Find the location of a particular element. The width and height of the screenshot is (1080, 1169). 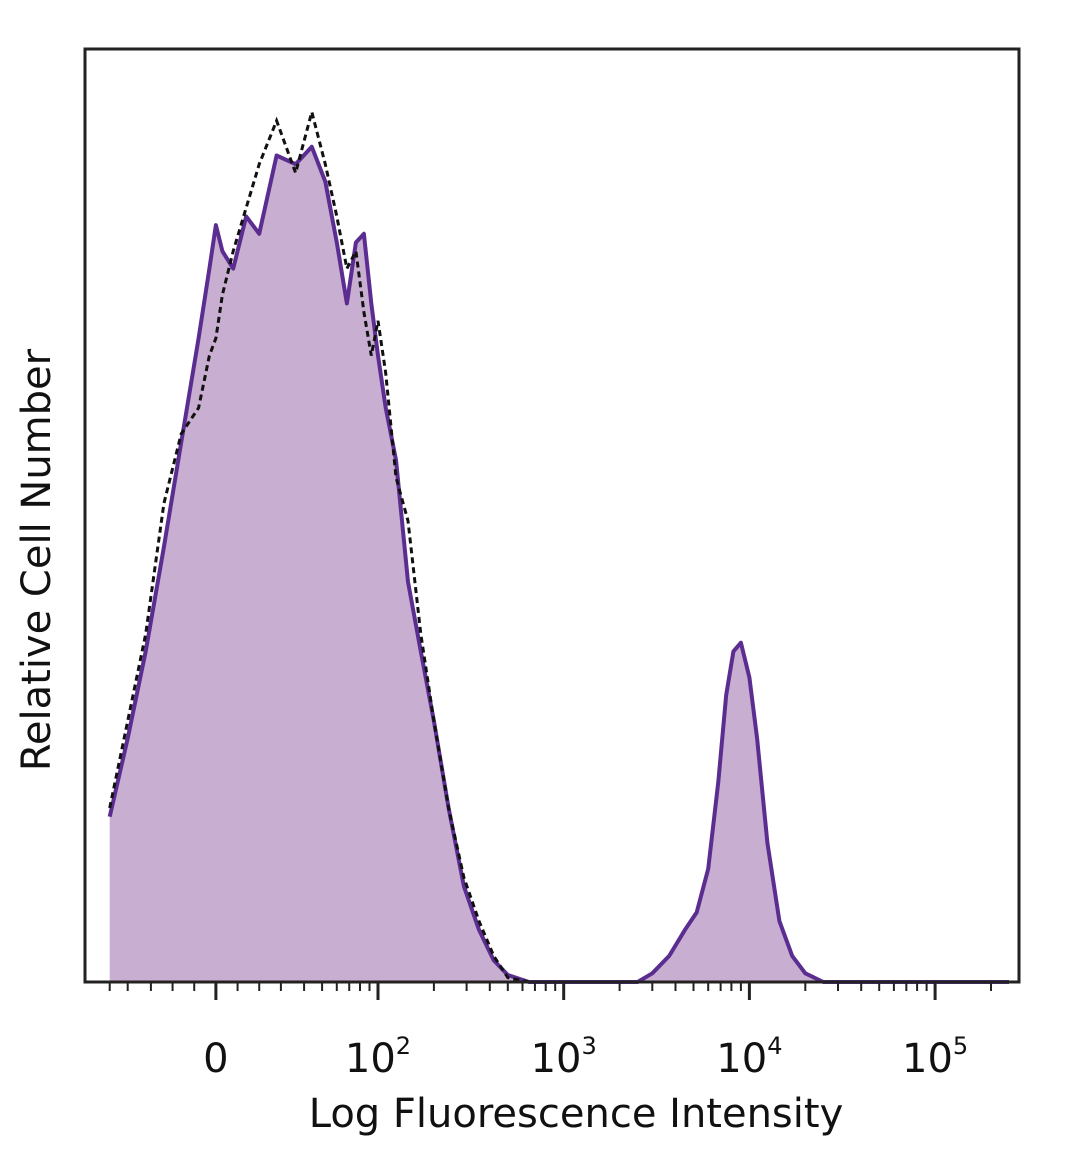

x-axis-title: Log Fluorescence Intensity is located at coordinates (576, 1114).